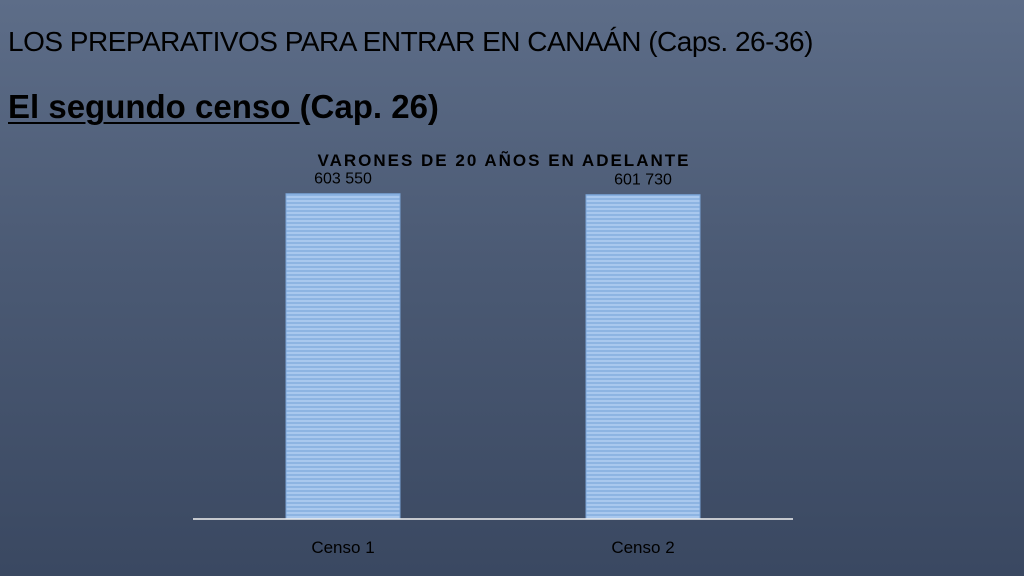  Describe the element at coordinates (504, 160) in the screenshot. I see `chart-title: VARONES DE 20 AÑOS EN ADELANTE` at that location.